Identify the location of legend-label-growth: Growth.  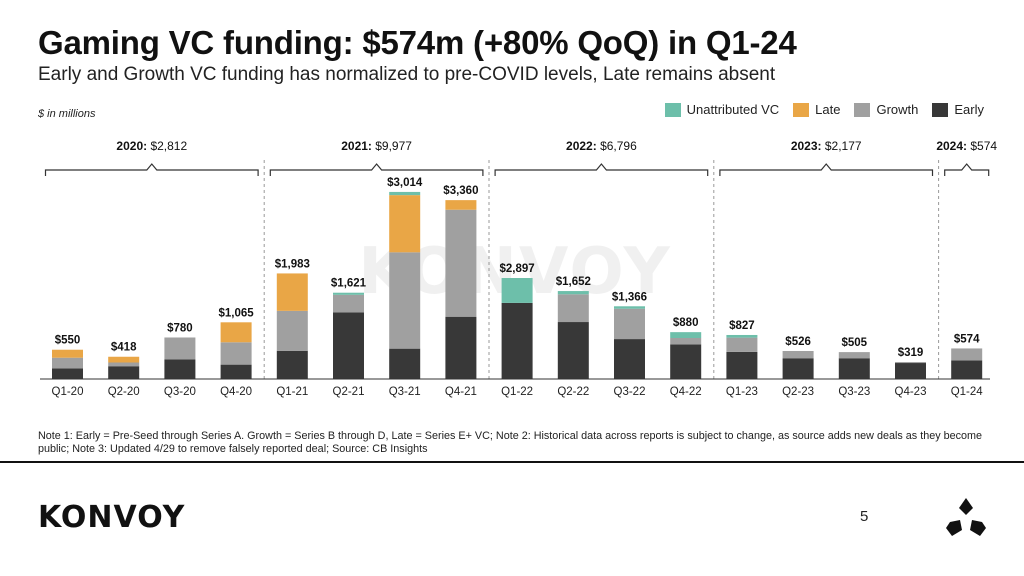
(897, 109).